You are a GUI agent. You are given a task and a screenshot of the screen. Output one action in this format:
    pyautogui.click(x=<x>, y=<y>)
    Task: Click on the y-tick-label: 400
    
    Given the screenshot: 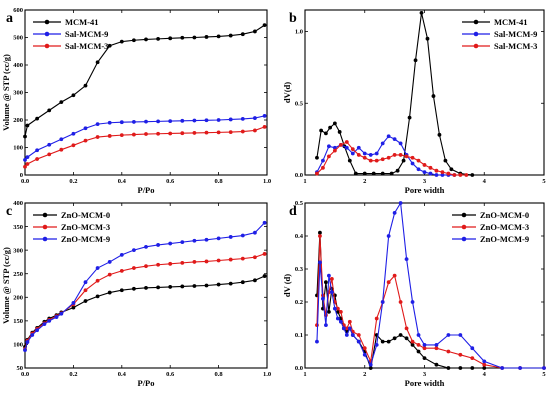 What is the action you would take?
    pyautogui.click(x=18, y=203)
    